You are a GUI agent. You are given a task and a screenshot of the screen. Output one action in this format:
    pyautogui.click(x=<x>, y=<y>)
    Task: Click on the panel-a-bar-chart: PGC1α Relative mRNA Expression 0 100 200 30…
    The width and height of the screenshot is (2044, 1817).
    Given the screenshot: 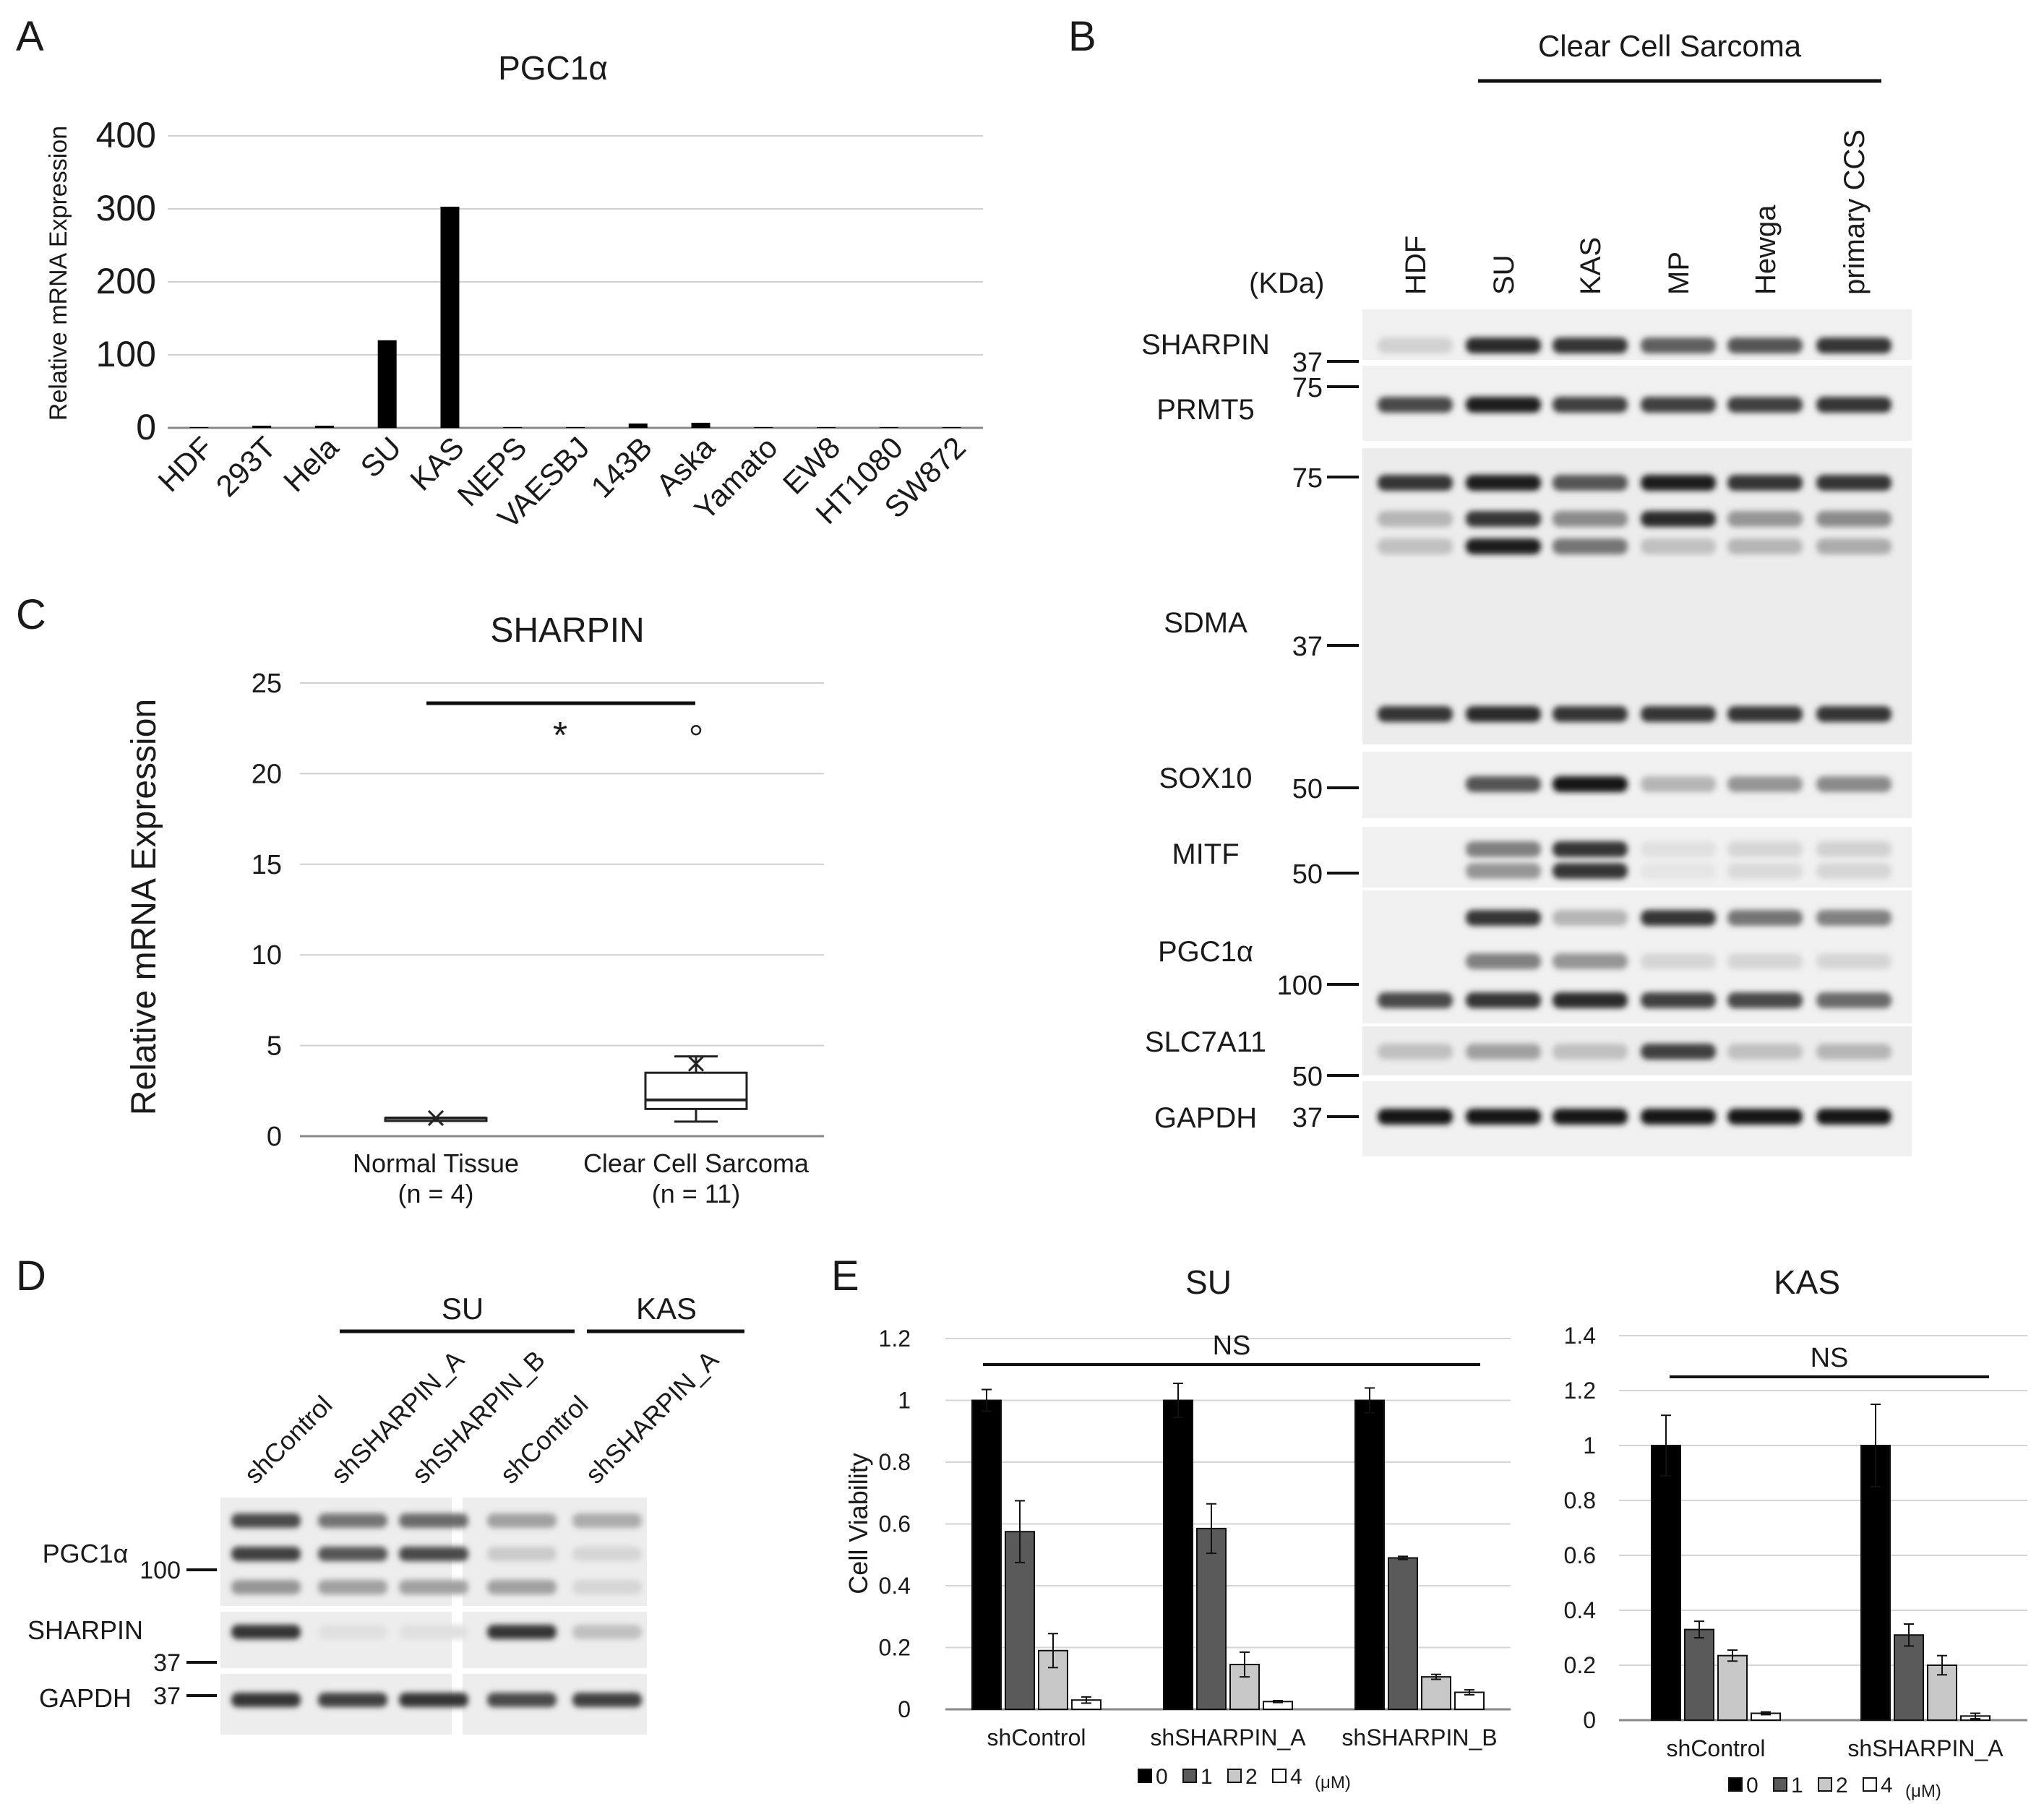 What is the action you would take?
    pyautogui.click(x=514, y=292)
    